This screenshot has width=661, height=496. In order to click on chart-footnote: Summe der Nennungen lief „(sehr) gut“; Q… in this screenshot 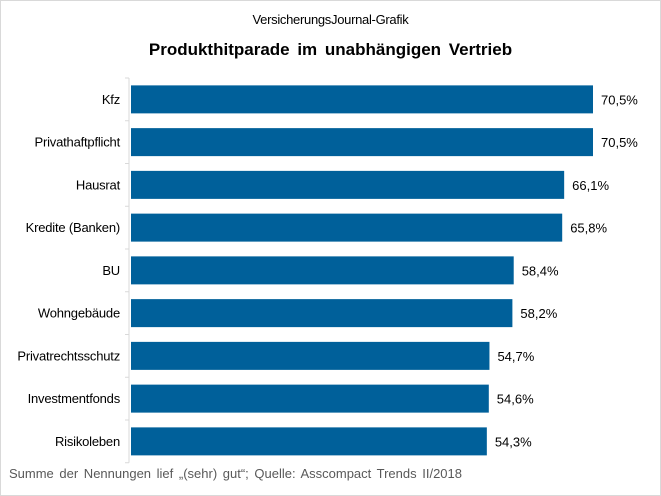, I will do `click(235, 473)`.